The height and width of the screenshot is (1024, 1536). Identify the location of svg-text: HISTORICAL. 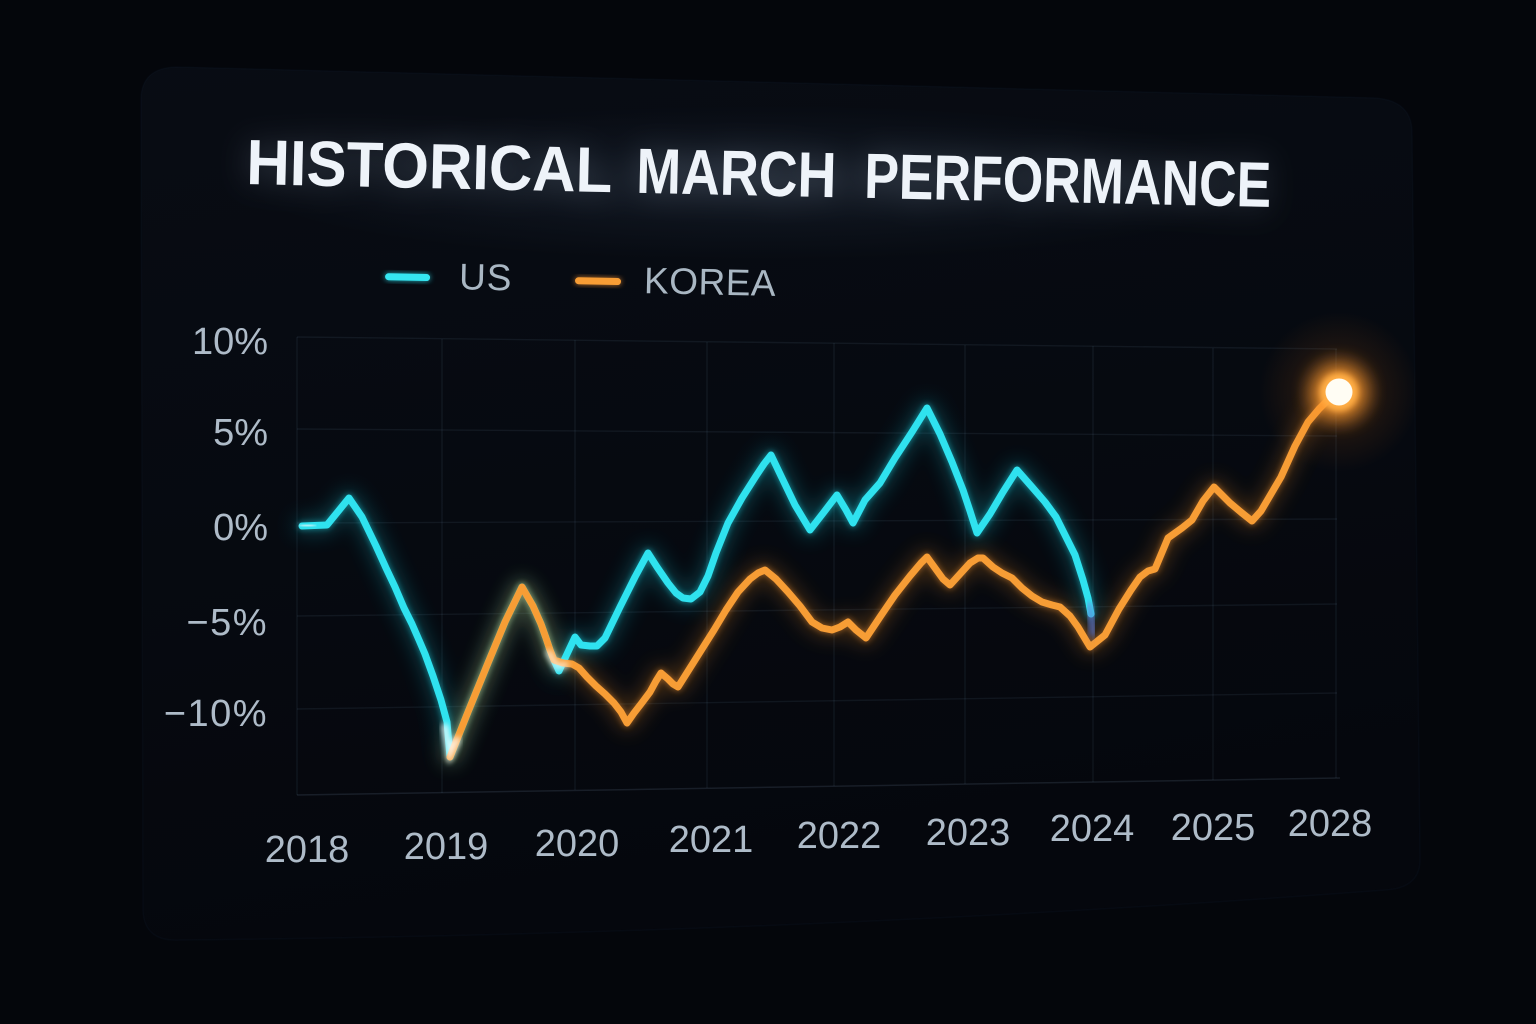
(430, 166).